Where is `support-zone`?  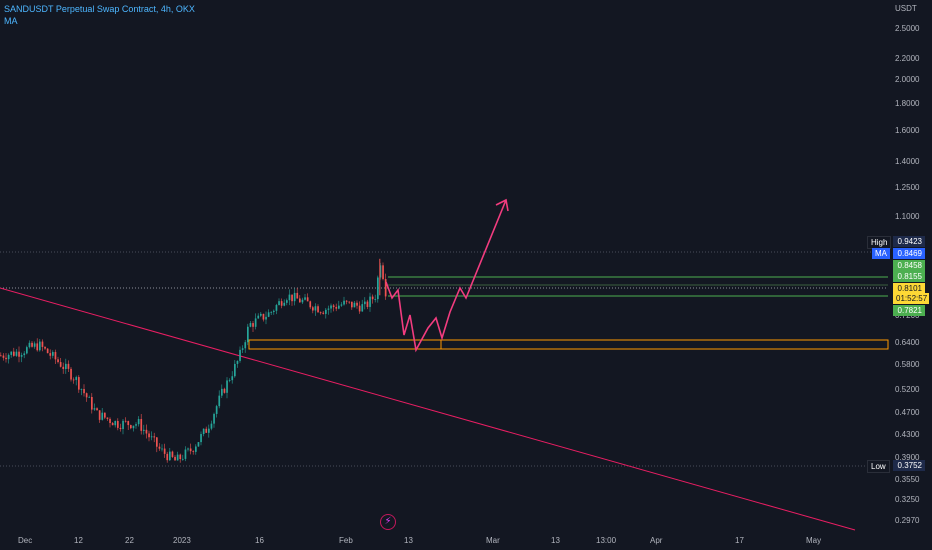 support-zone is located at coordinates (568, 344).